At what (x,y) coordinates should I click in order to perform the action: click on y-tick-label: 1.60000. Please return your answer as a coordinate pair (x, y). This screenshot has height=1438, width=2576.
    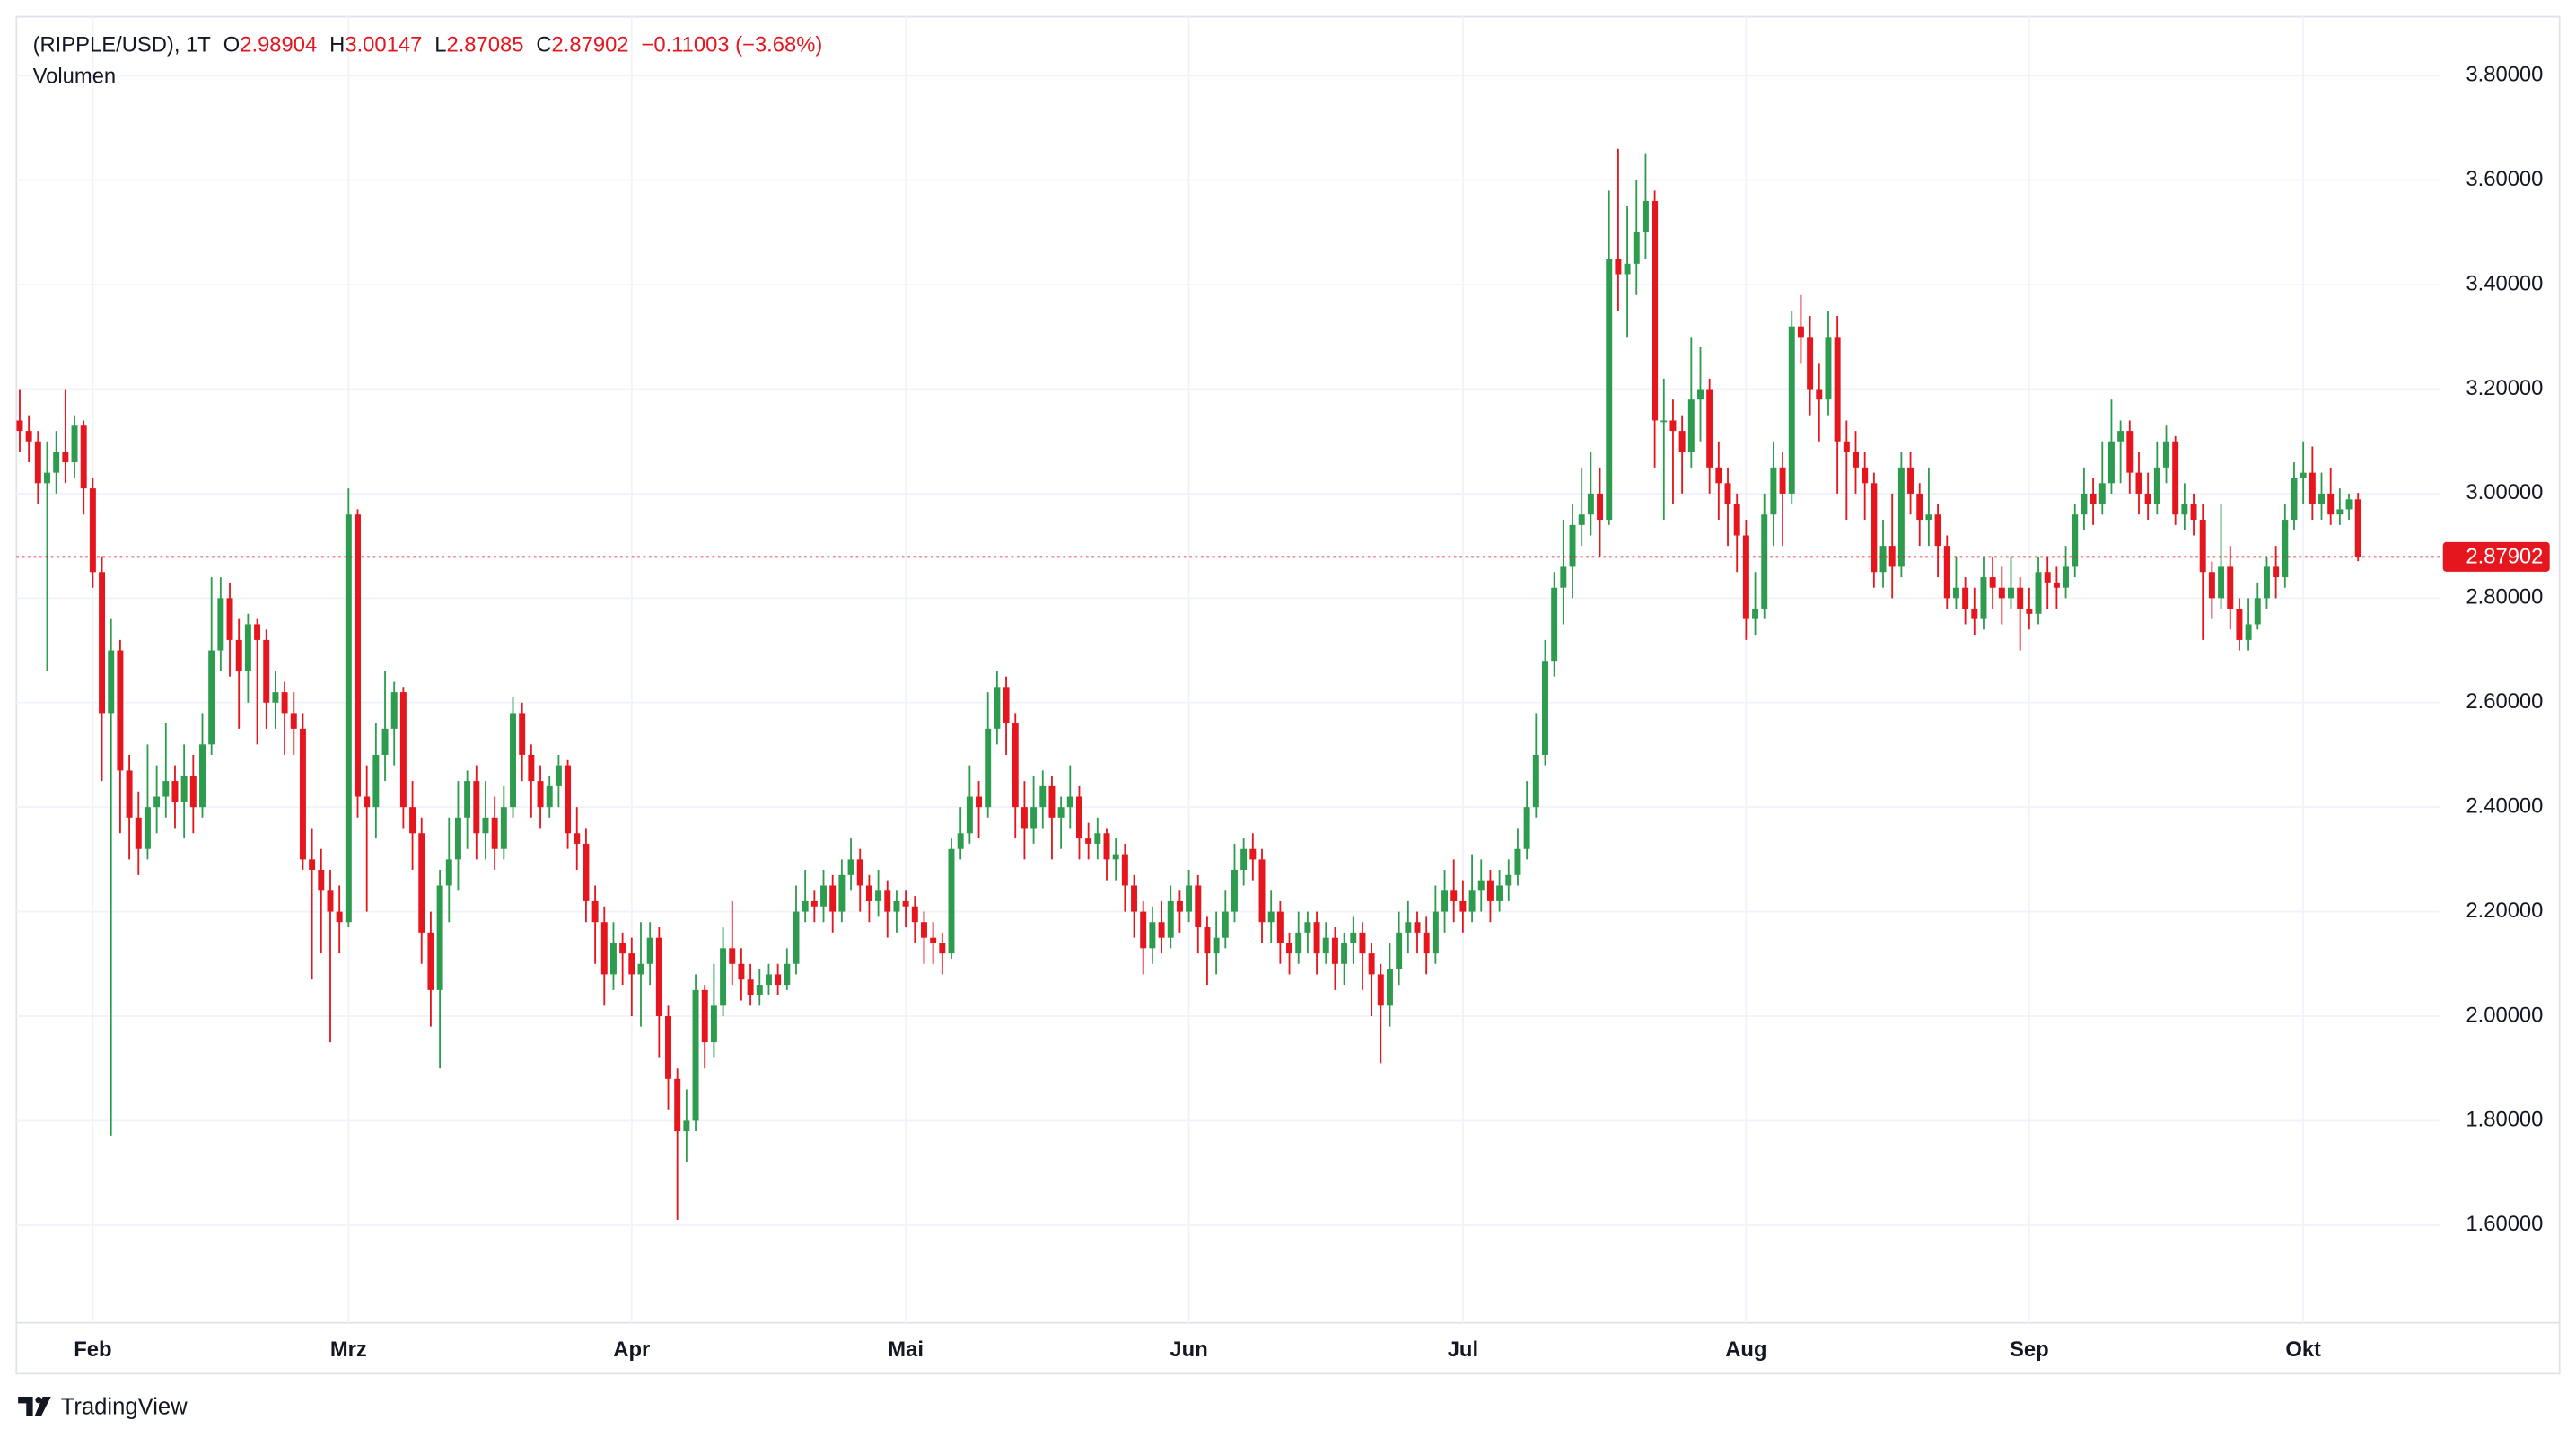
    Looking at the image, I should click on (2504, 1224).